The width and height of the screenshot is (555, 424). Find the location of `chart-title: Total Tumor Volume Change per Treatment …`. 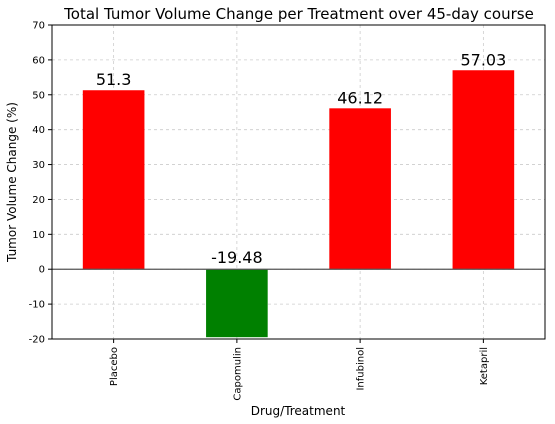

chart-title: Total Tumor Volume Change per Treatment … is located at coordinates (298, 14).